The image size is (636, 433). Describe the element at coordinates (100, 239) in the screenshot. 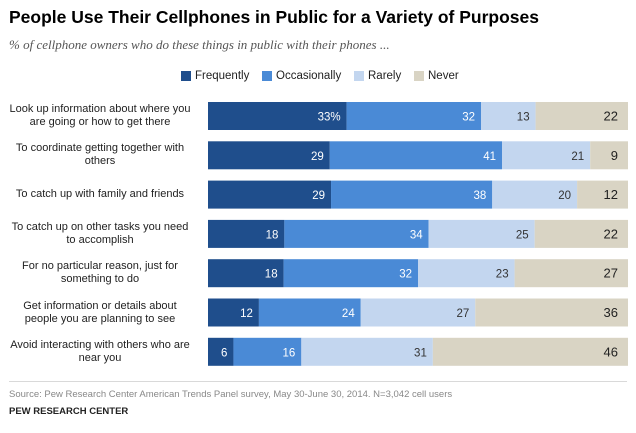

I see `category-label-line: to accomplish` at that location.